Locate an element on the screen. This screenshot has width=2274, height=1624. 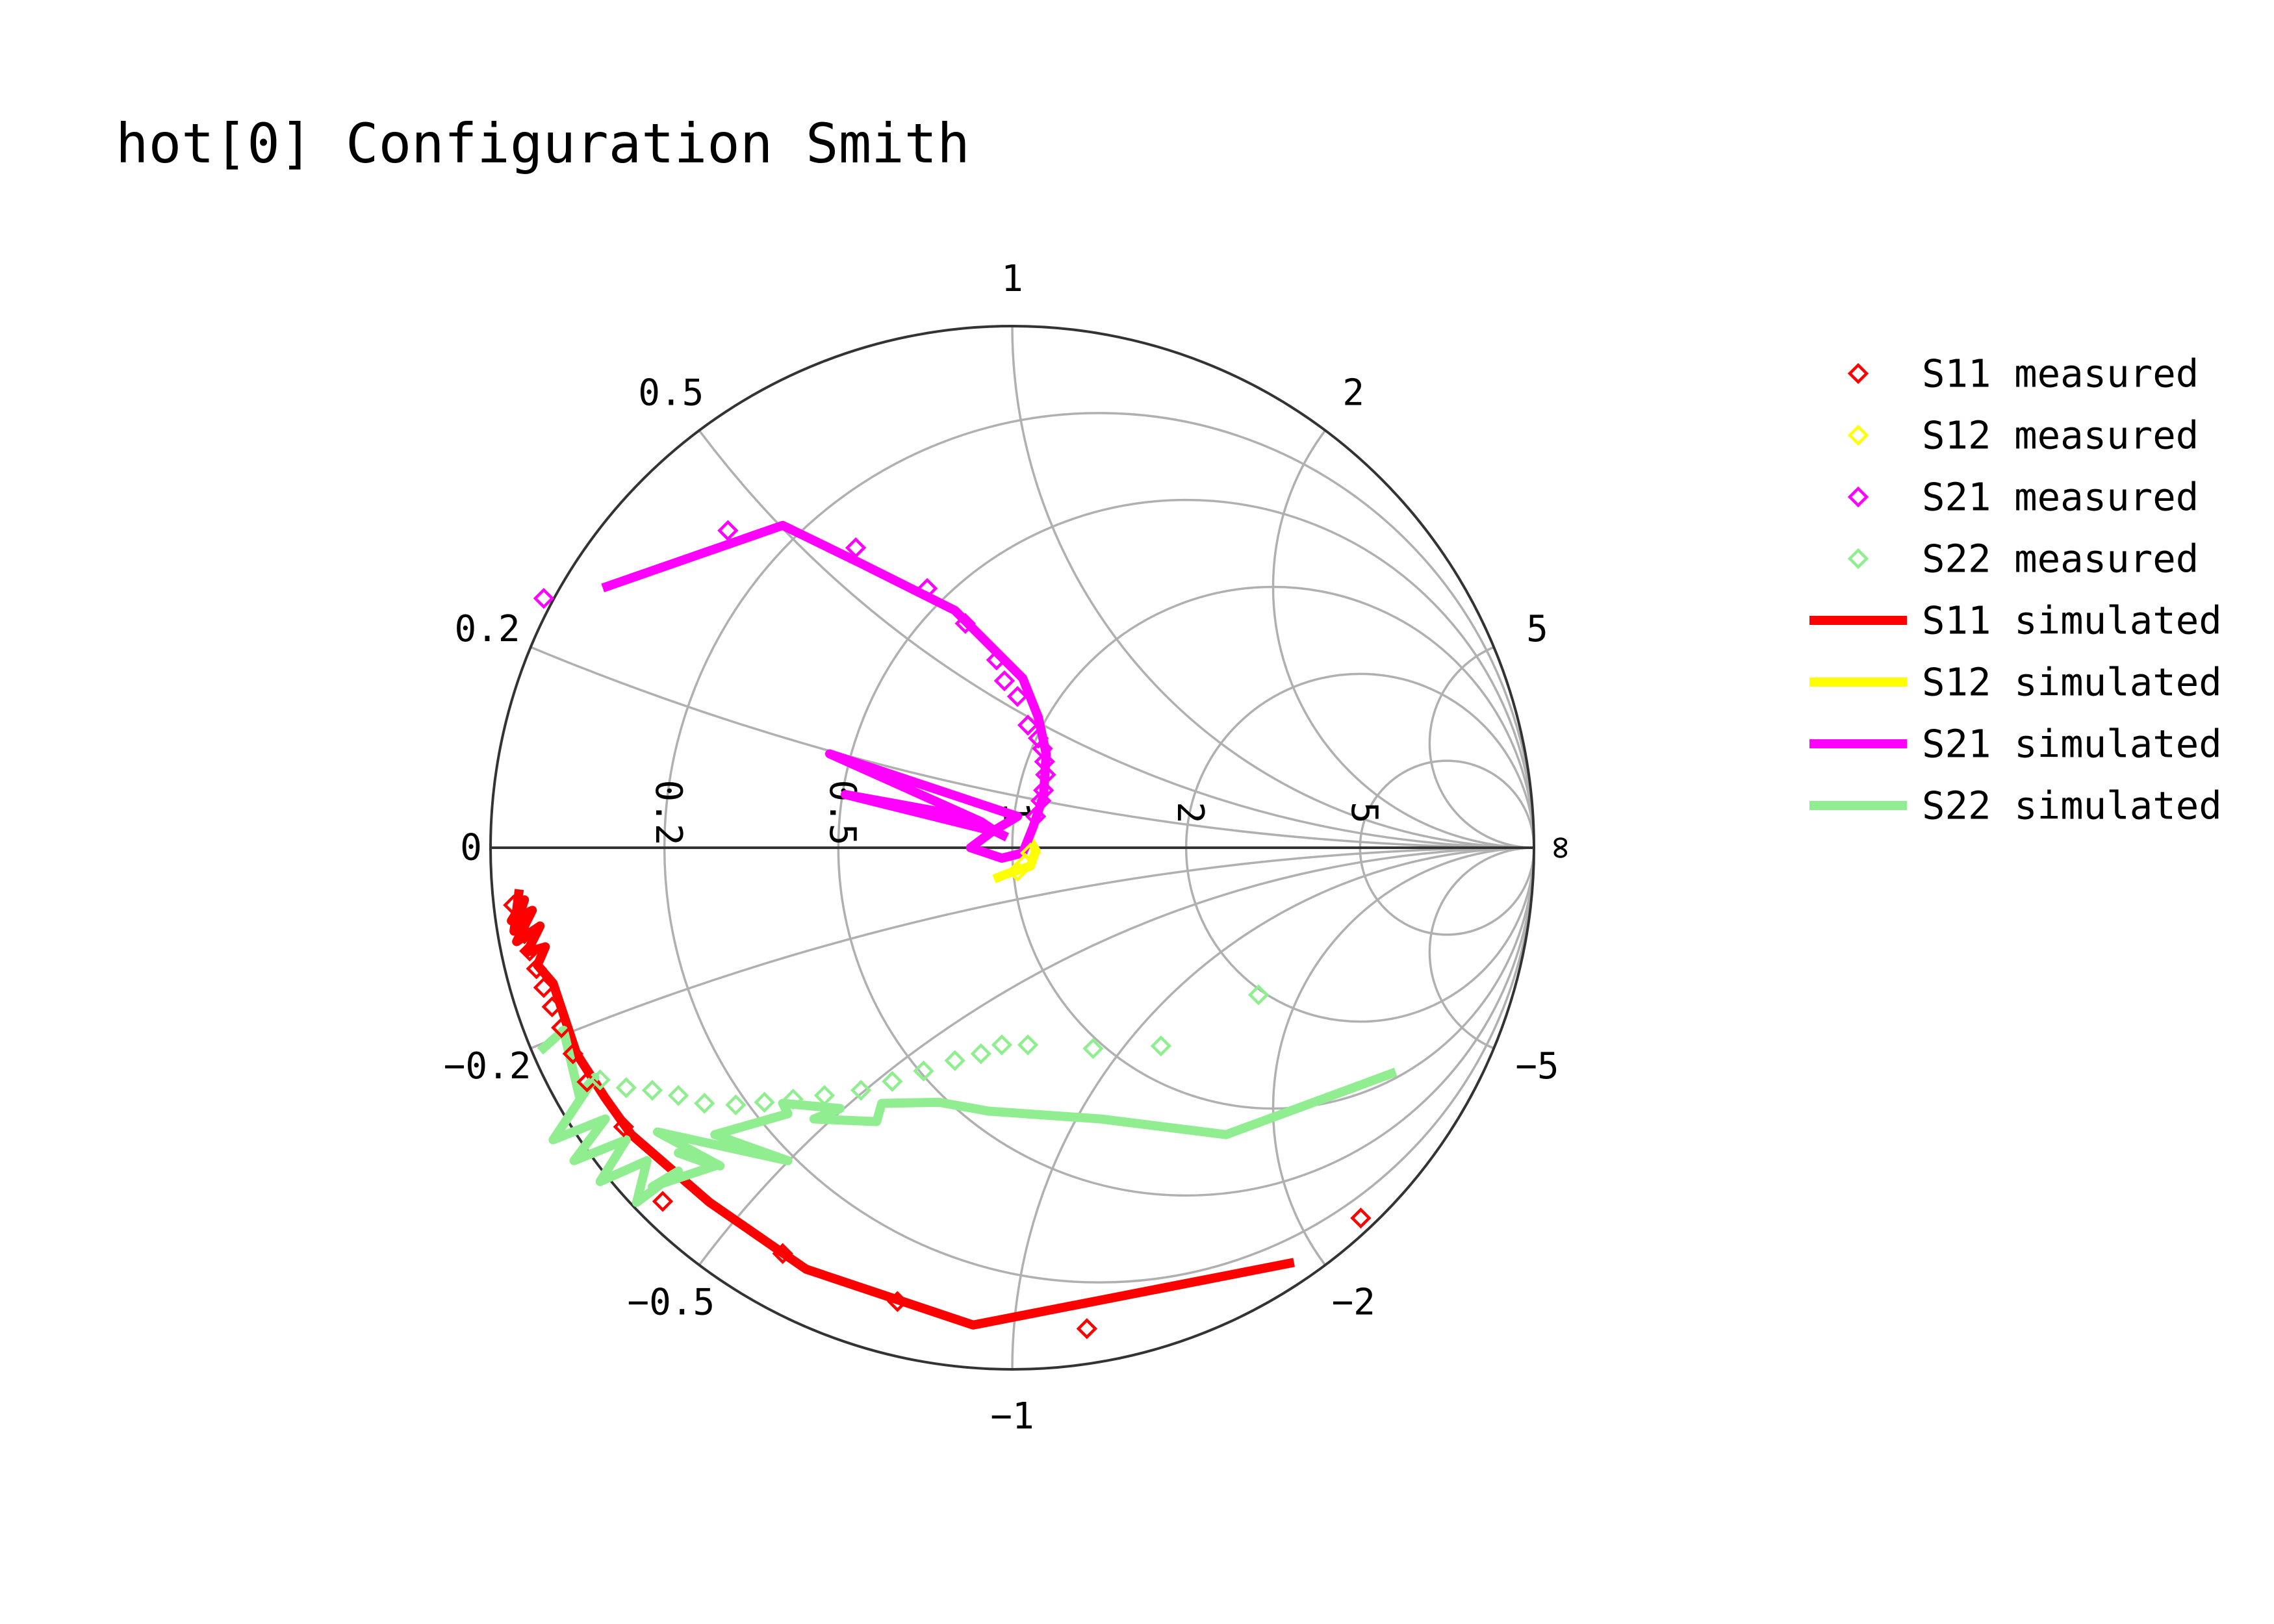
reactance-label: 5 is located at coordinates (1537, 629).